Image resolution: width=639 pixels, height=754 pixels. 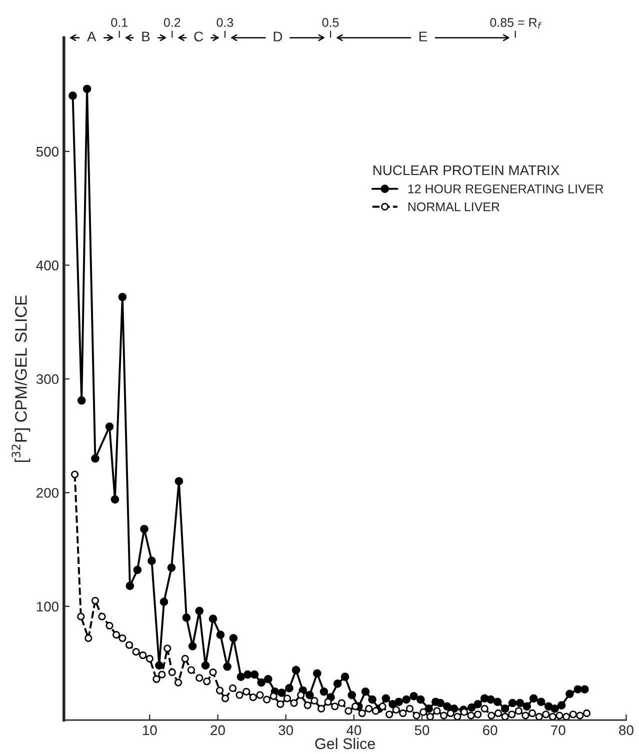 I want to click on x-tick-label: 20, so click(x=217, y=730).